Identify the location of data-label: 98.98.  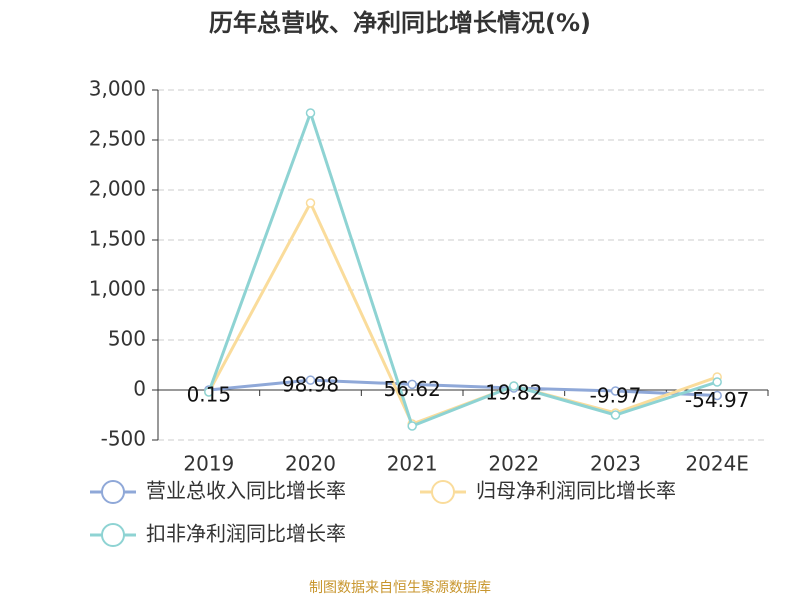
(310, 385).